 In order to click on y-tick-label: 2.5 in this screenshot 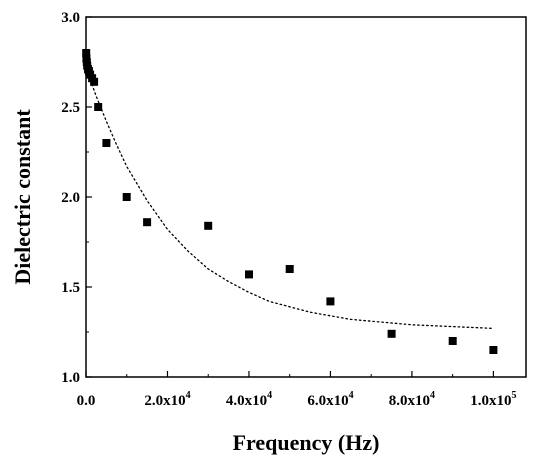, I will do `click(70, 108)`.